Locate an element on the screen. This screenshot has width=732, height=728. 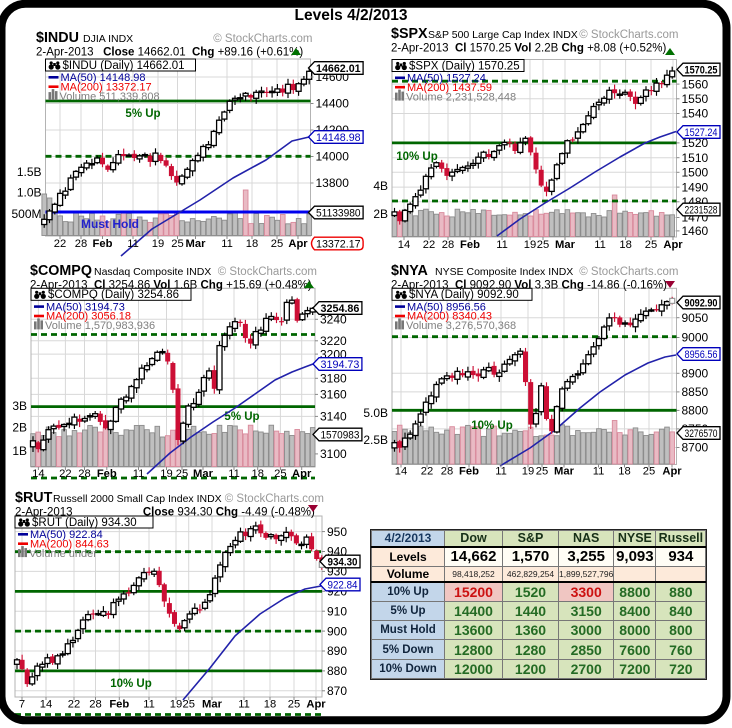
svg-text: 3276570 is located at coordinates (701, 434).